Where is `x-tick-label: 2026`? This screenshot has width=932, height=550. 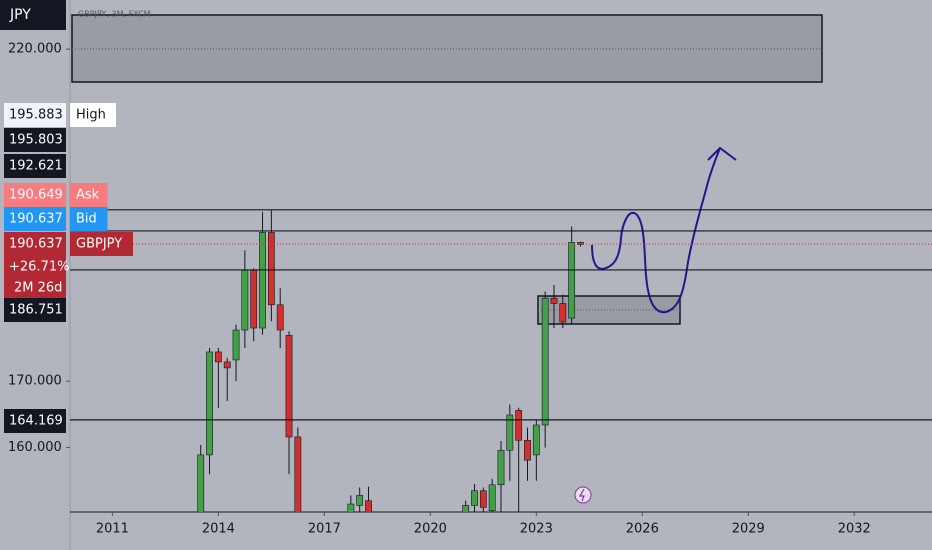
x-tick-label: 2026 is located at coordinates (642, 529).